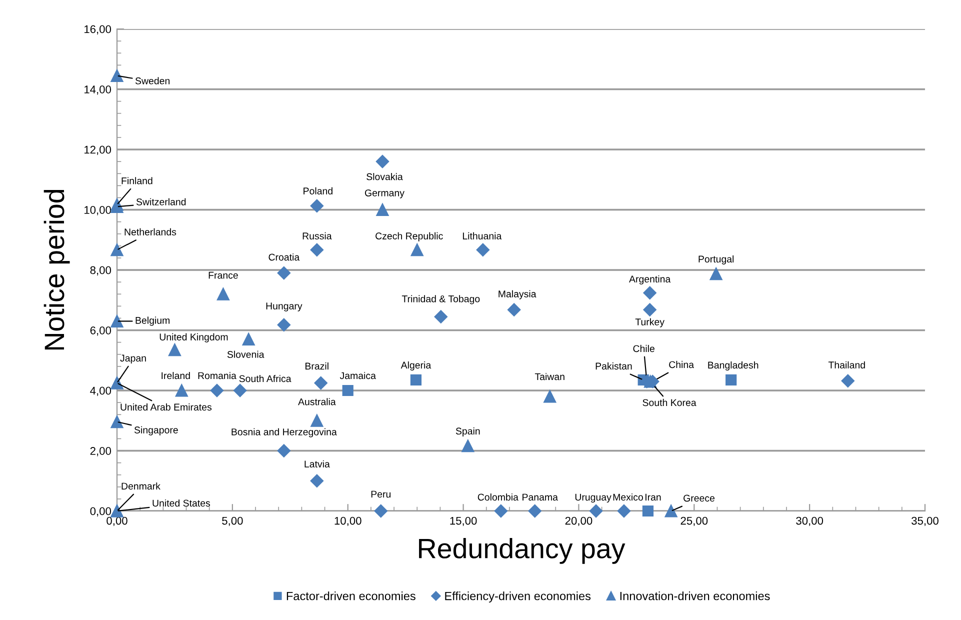 This screenshot has width=961, height=620. What do you see at coordinates (578, 521) in the screenshot?
I see `x-tick-label: 20,00` at bounding box center [578, 521].